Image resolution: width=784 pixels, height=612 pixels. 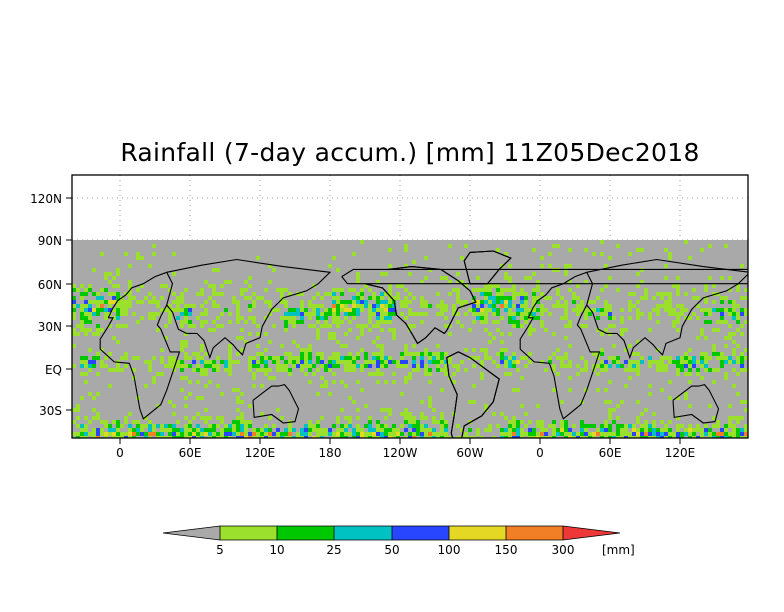 I want to click on coastline, so click(x=330, y=469).